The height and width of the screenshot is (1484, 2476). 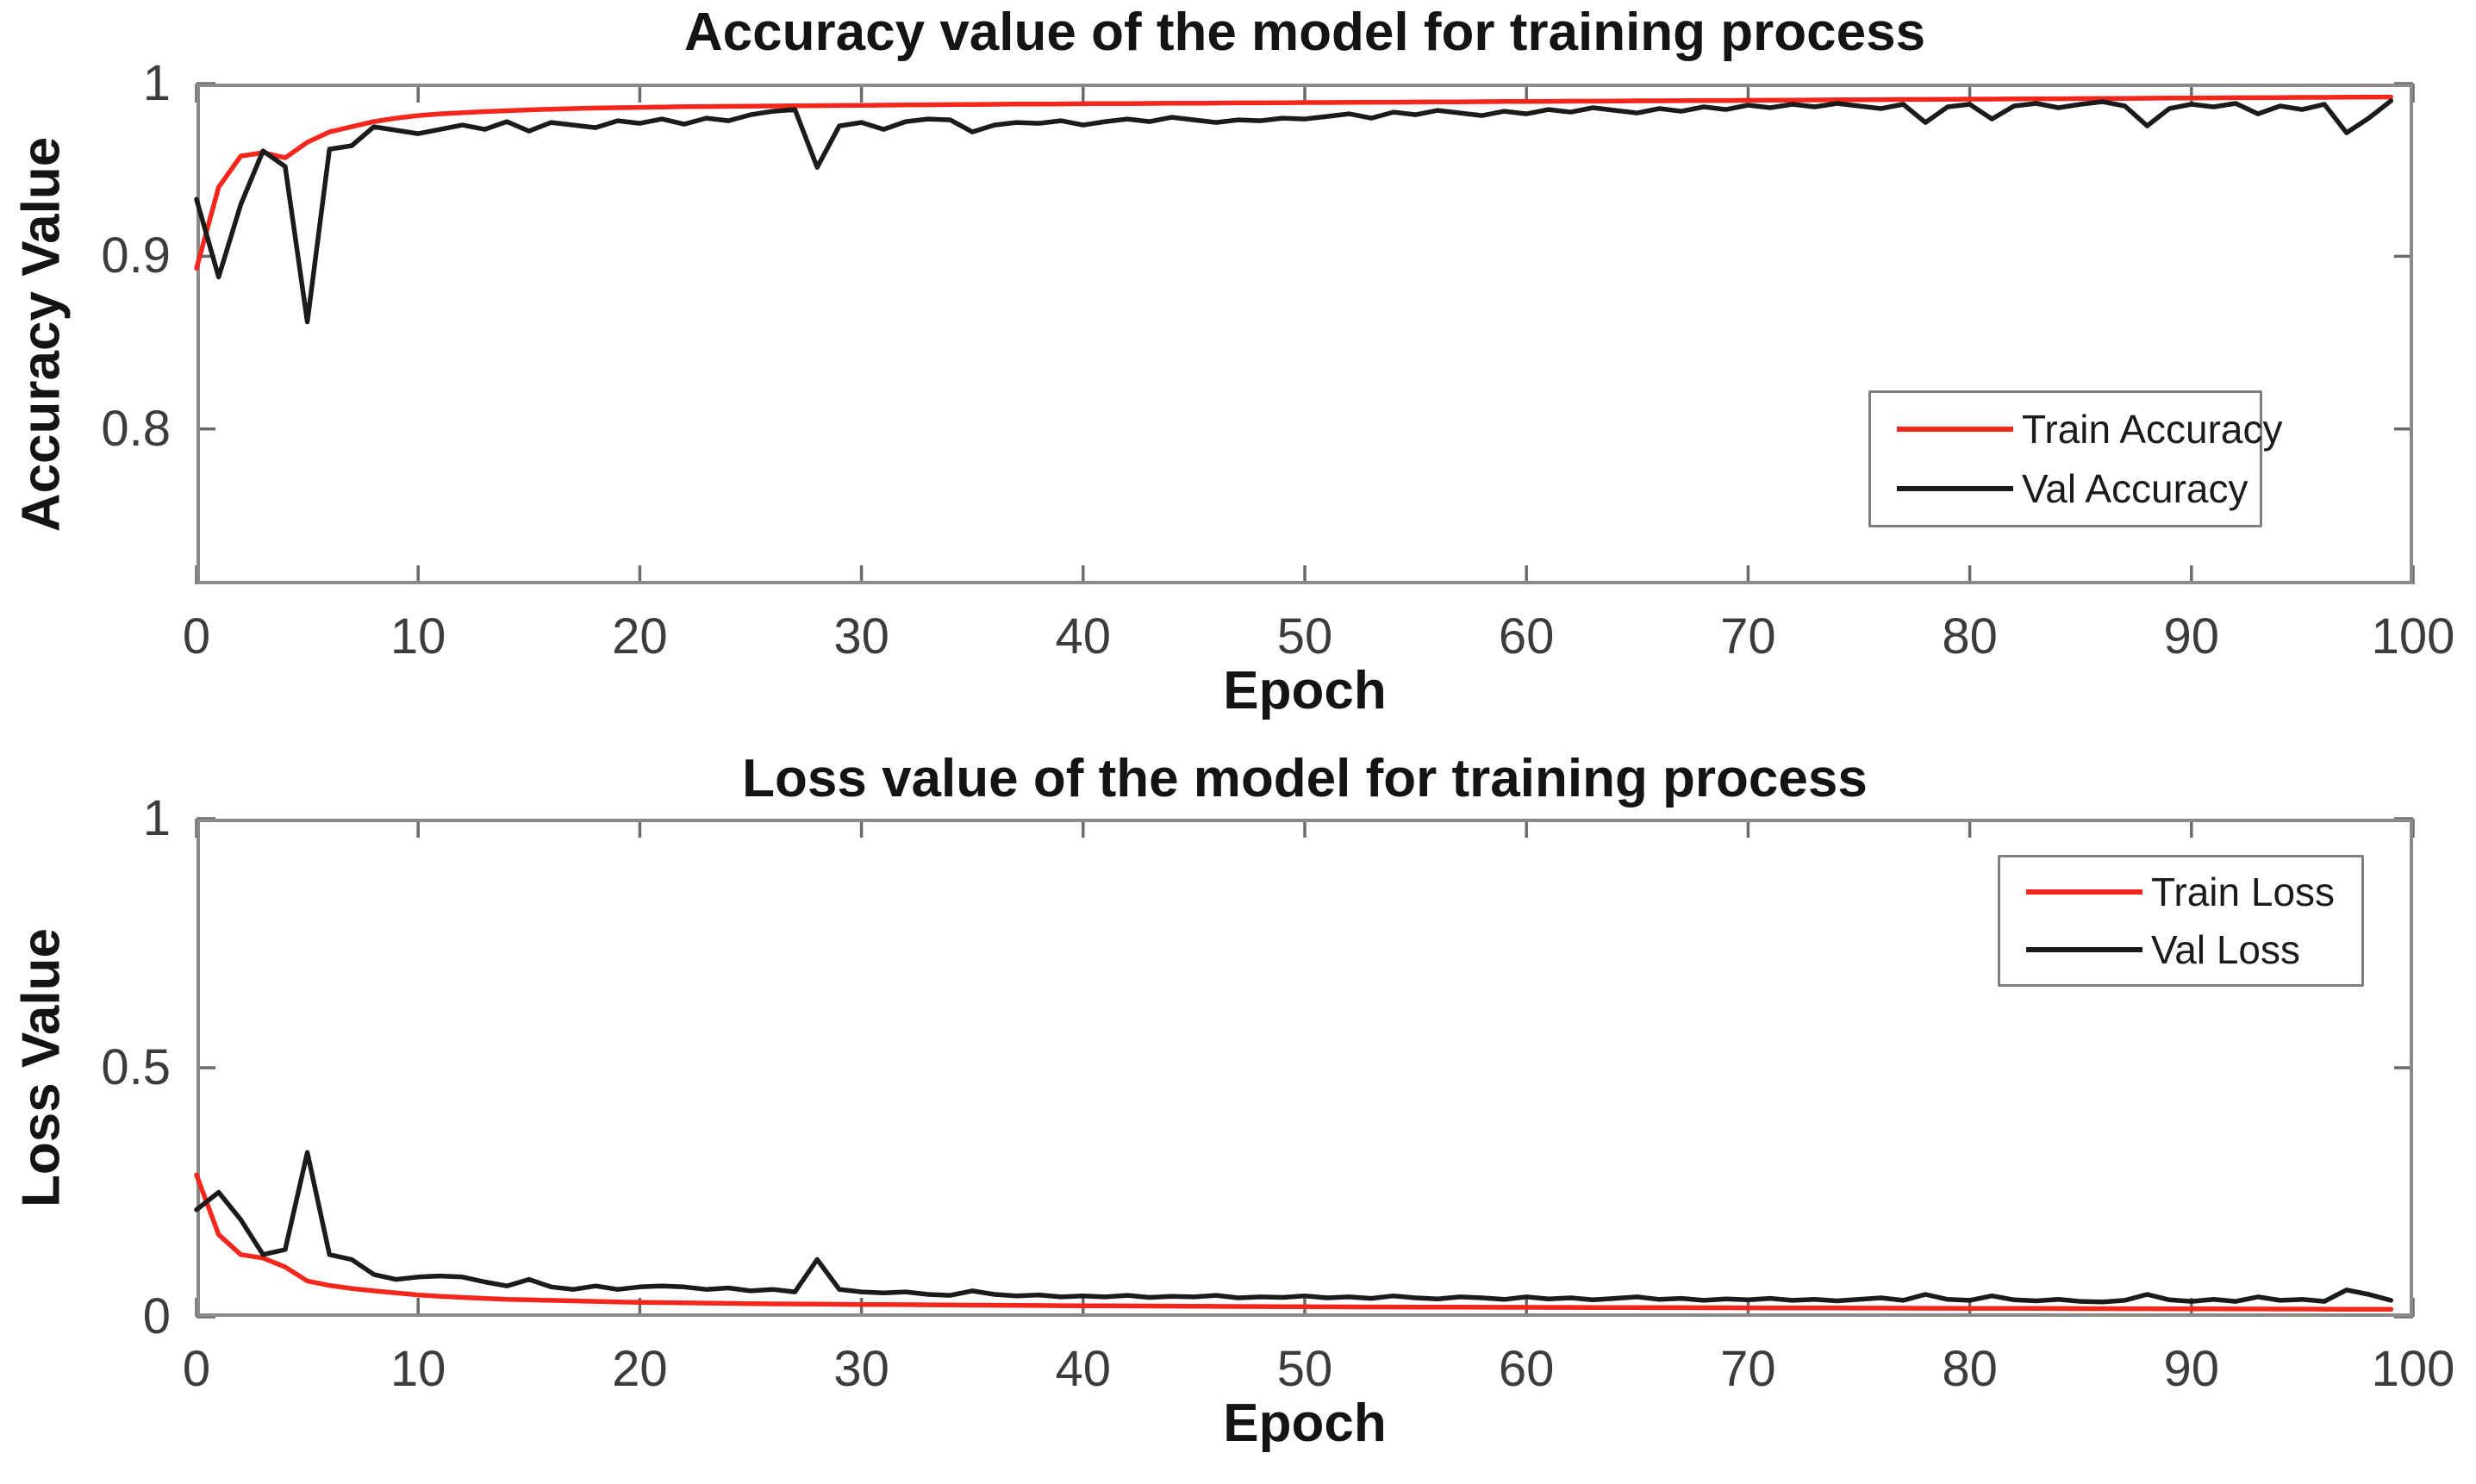 I want to click on legend-entry-train-accuracy: Train Accuracy, so click(x=2077, y=429).